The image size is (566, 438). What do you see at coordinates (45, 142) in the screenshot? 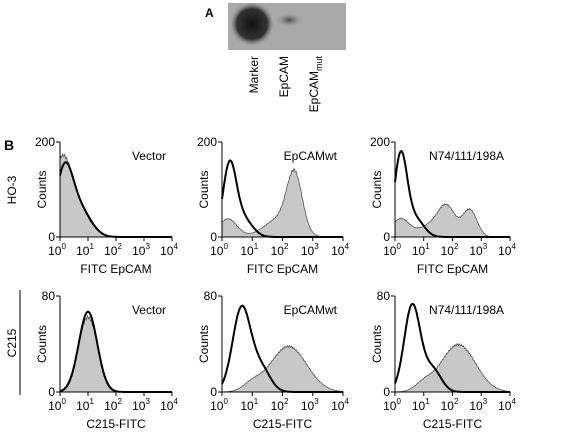
I see `y-tick-label: 200` at bounding box center [45, 142].